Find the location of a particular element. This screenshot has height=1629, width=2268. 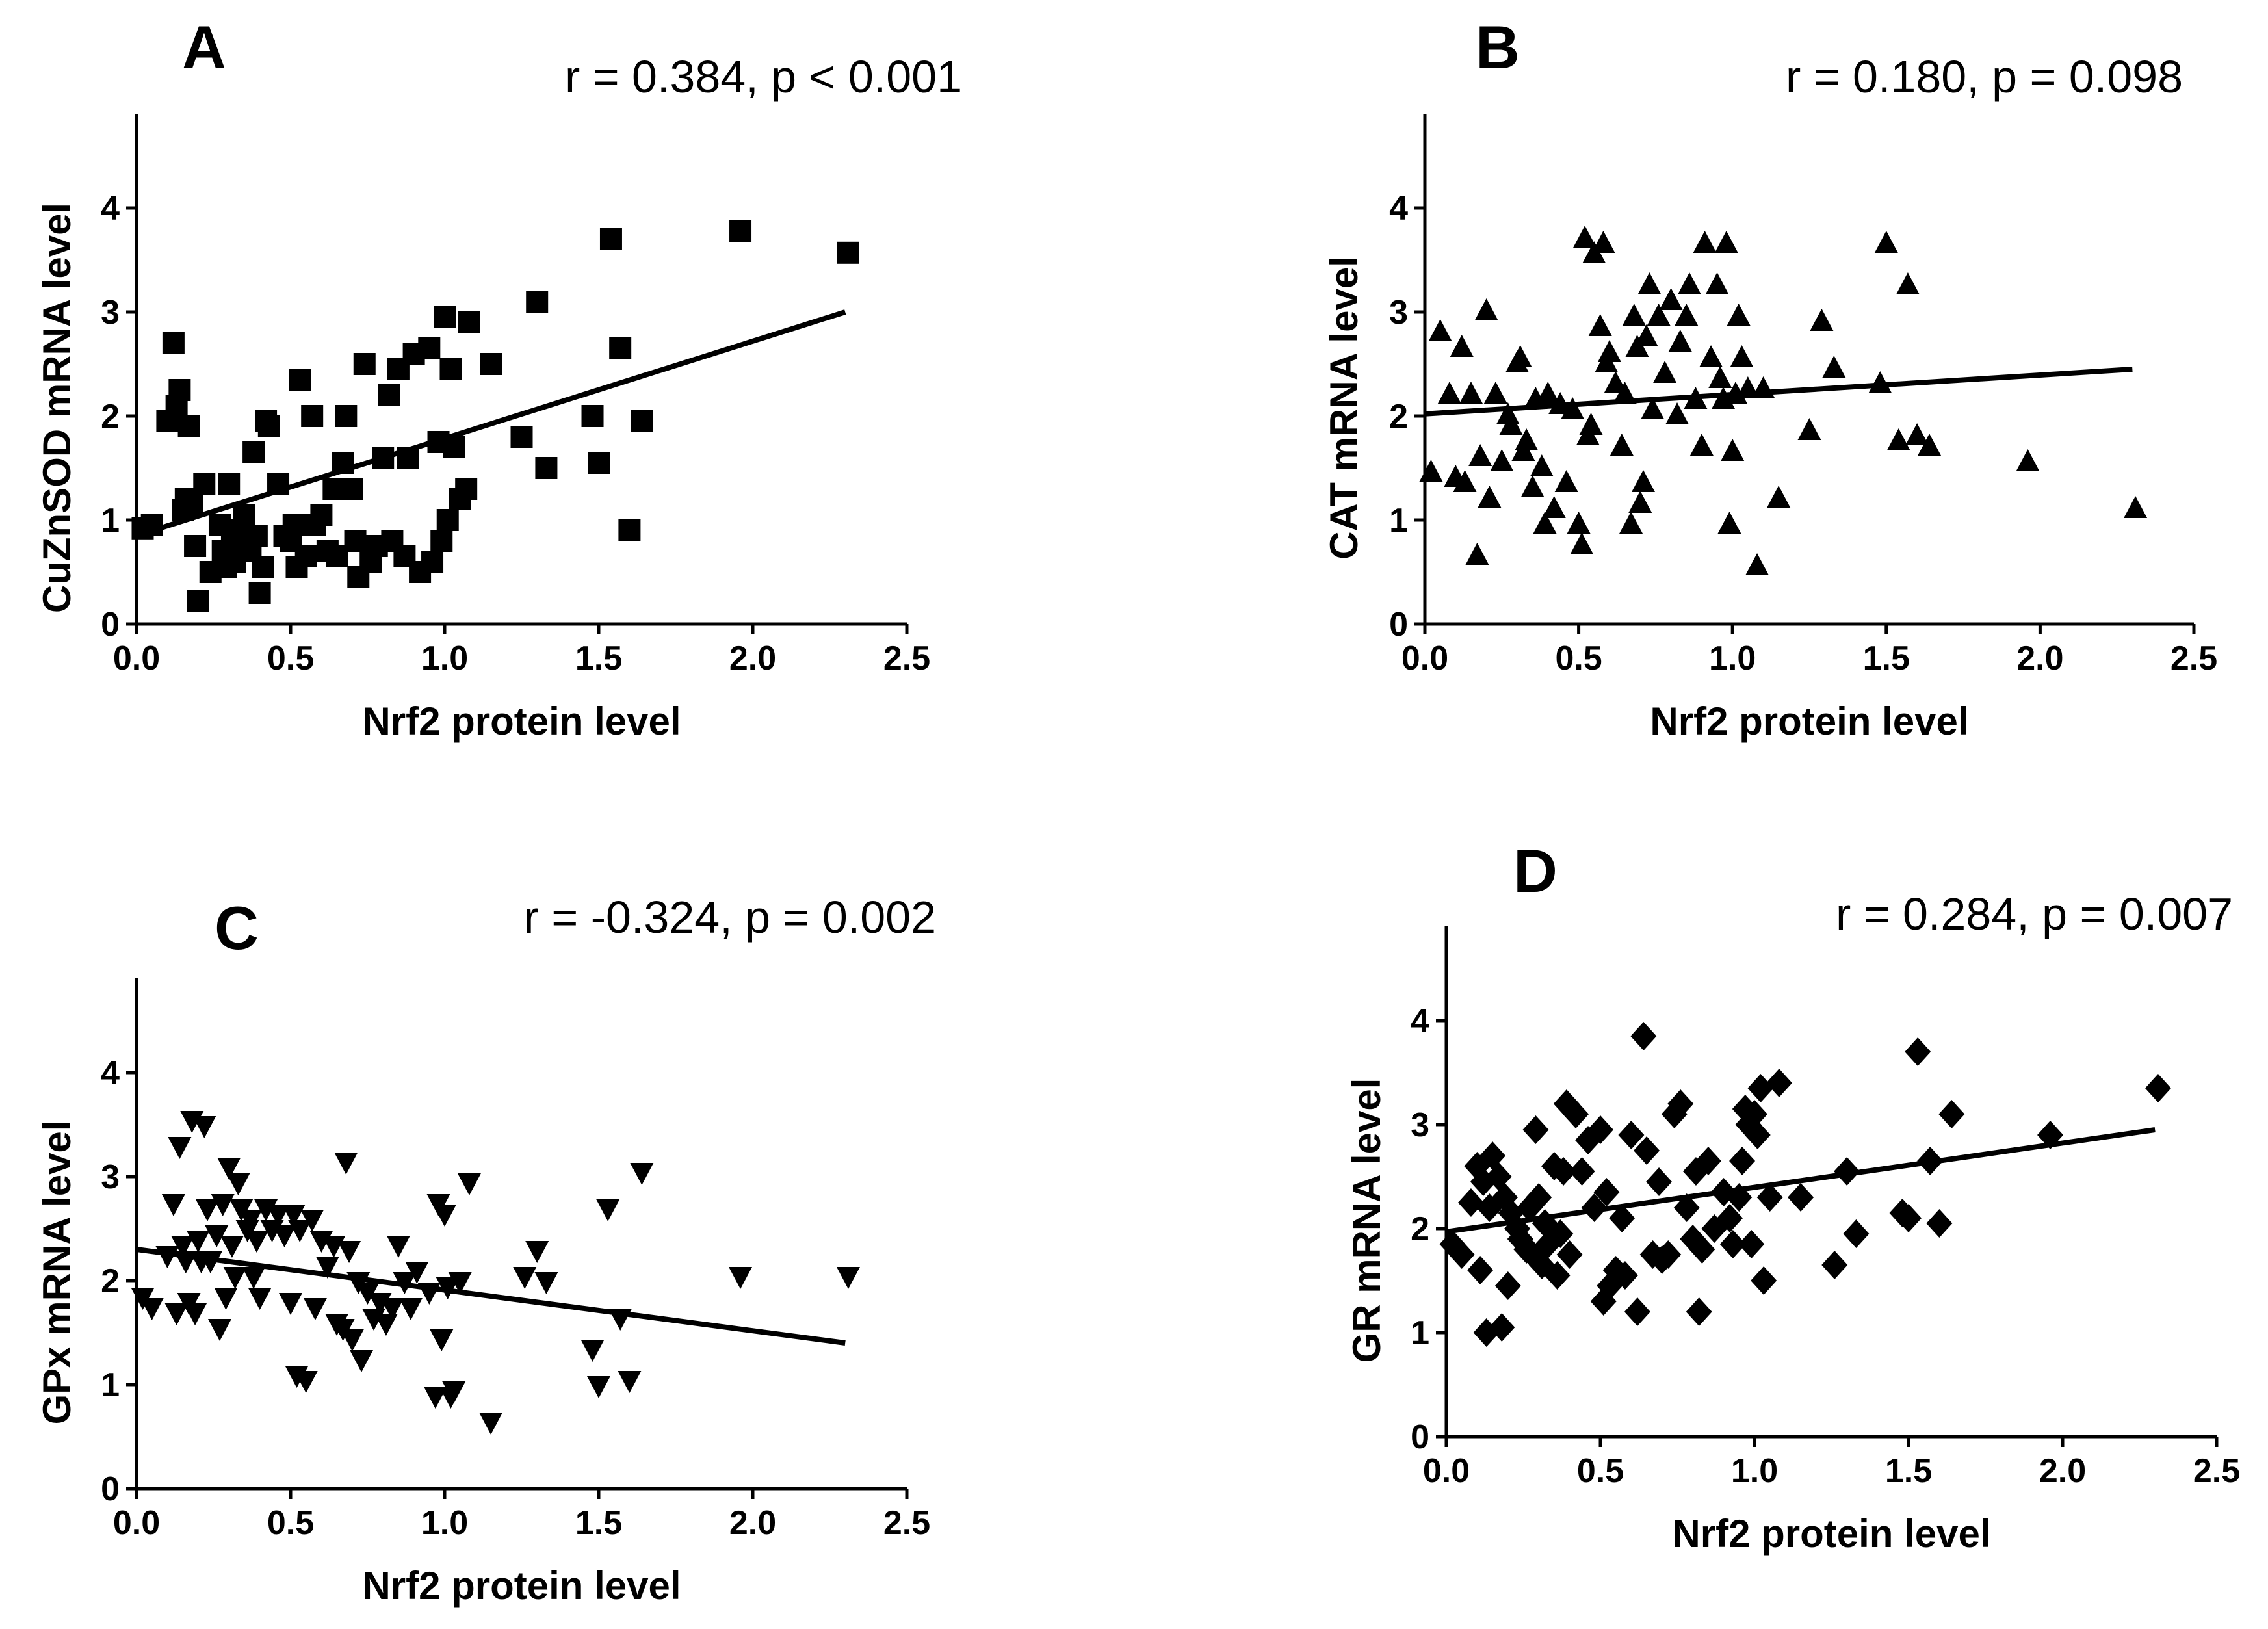

panel-b-x-tick-label: 1.5 is located at coordinates (1886, 658).